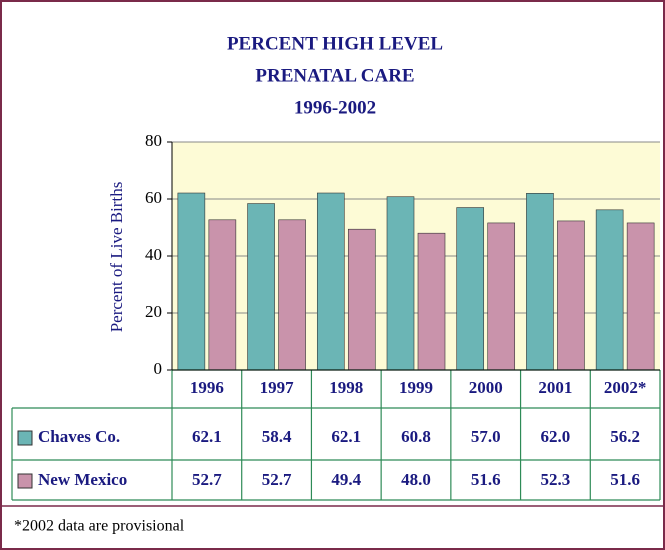  I want to click on chart-subtitle: 1996-2002, so click(335, 107).